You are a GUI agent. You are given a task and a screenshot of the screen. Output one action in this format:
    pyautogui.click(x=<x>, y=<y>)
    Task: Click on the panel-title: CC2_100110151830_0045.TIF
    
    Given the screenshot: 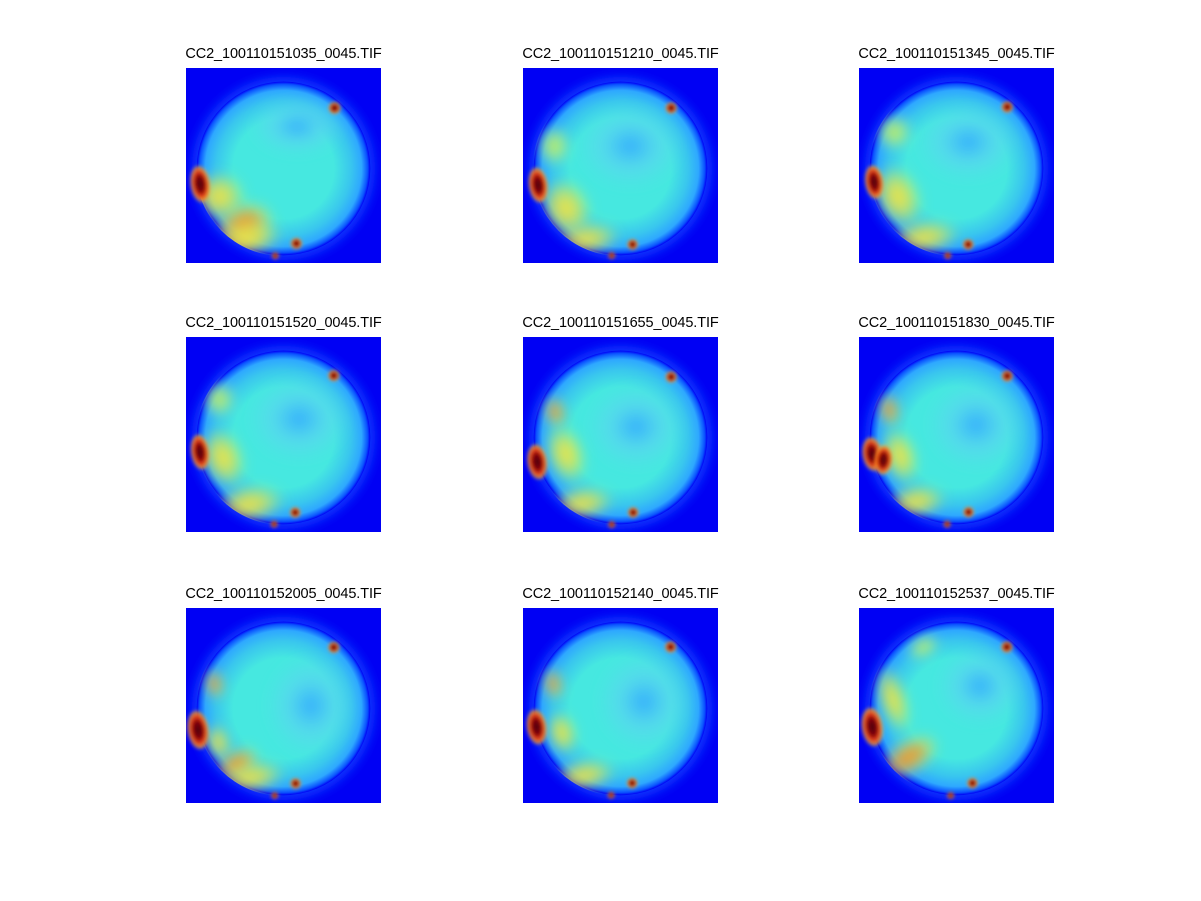 What is the action you would take?
    pyautogui.click(x=956, y=323)
    